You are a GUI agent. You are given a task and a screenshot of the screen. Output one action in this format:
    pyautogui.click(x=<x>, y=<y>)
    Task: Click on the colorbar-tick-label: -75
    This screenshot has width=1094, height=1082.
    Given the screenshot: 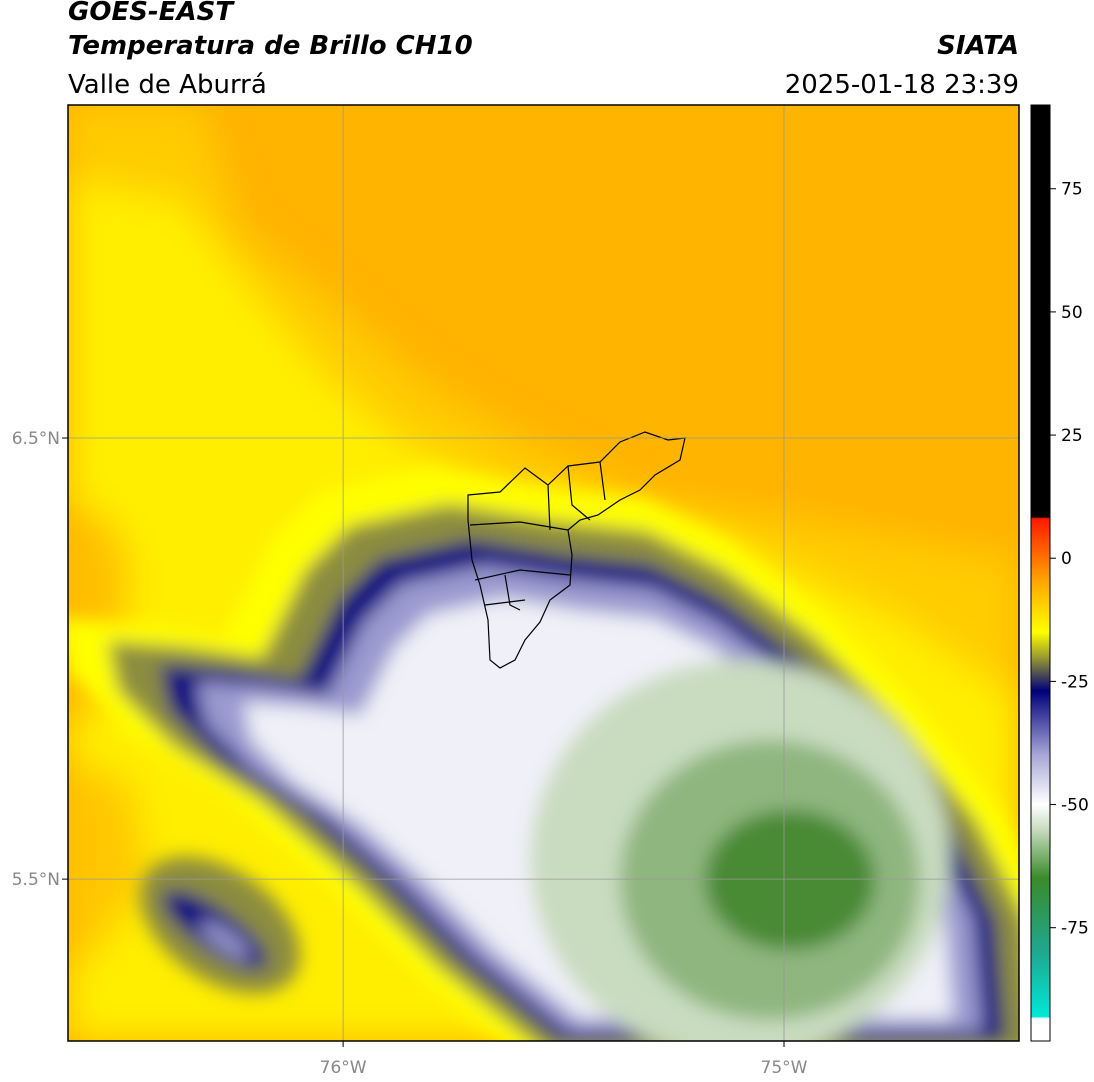 What is the action you would take?
    pyautogui.click(x=1075, y=929)
    